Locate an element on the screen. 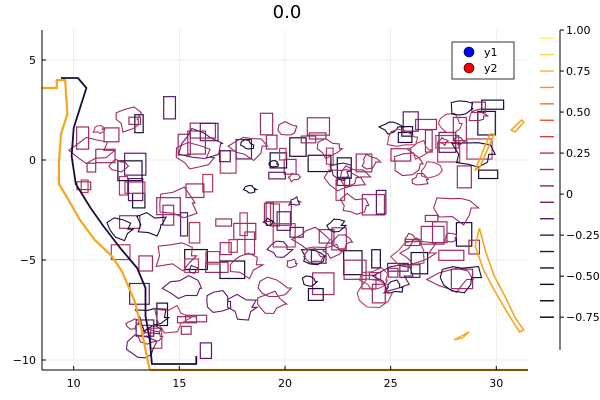 The width and height of the screenshot is (600, 400). x-tick-label: 30 is located at coordinates (496, 383).